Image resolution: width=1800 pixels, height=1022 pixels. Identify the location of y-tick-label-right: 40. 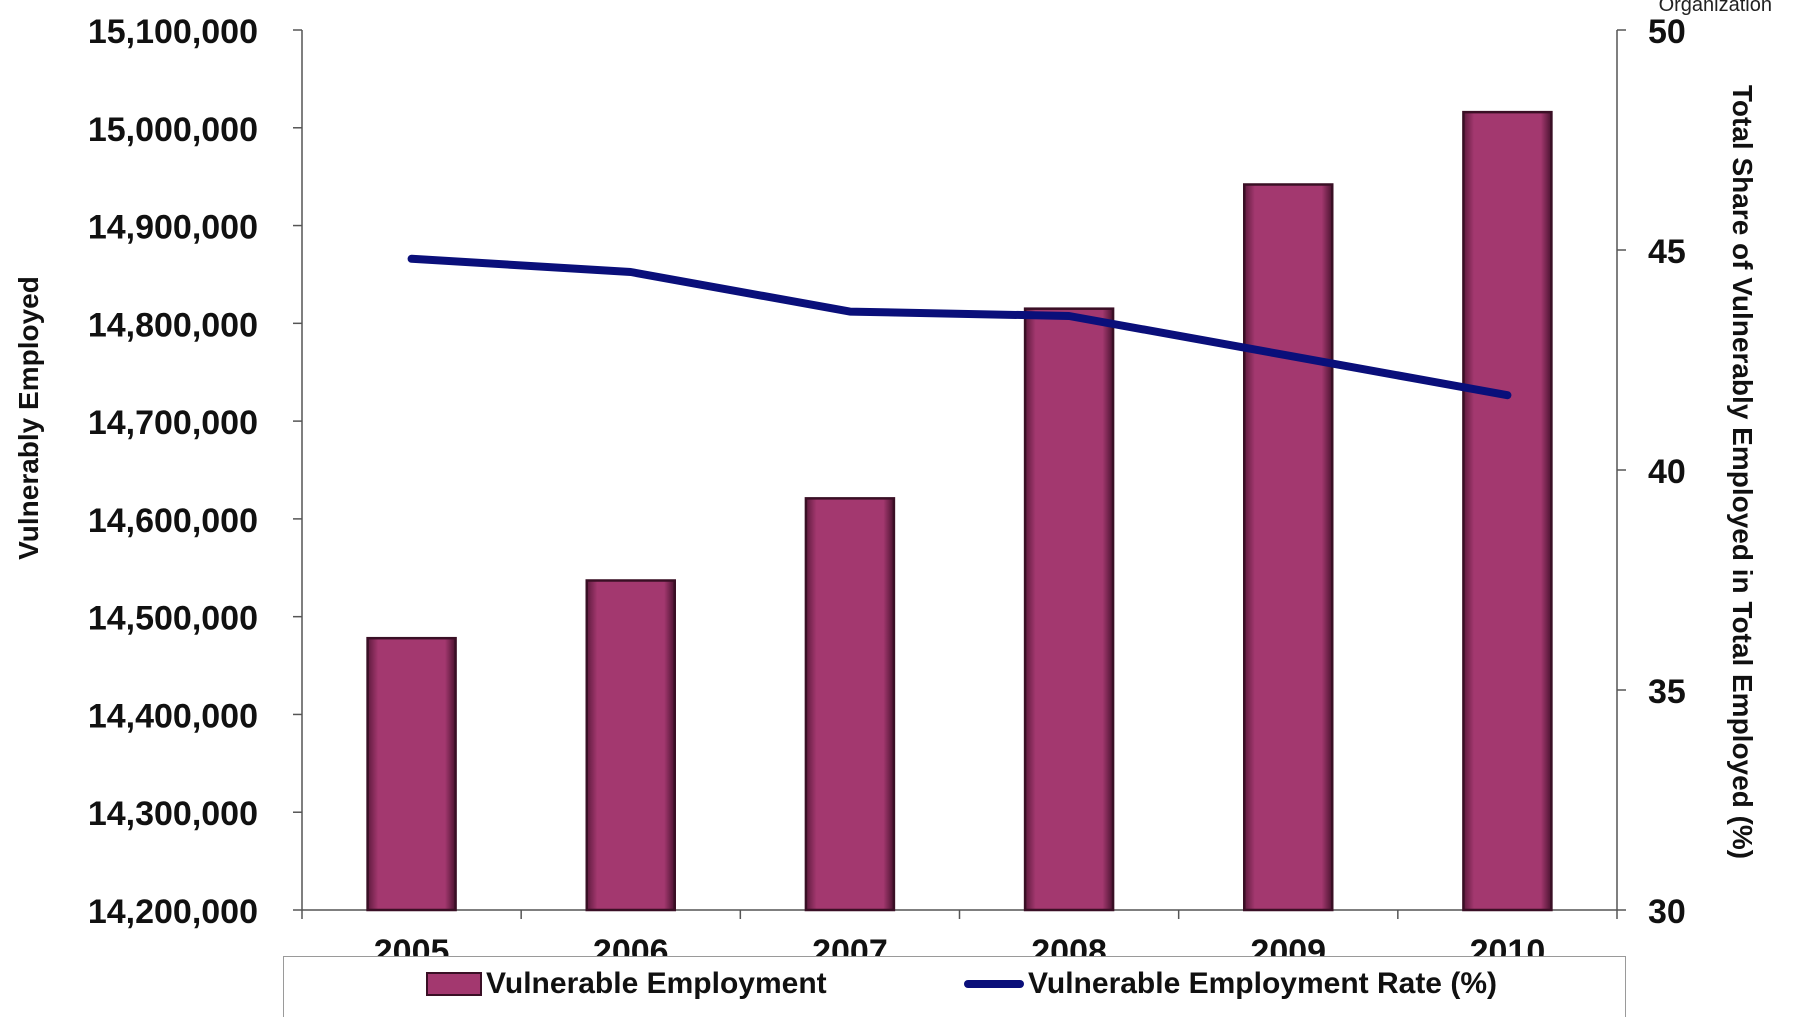
(1667, 472).